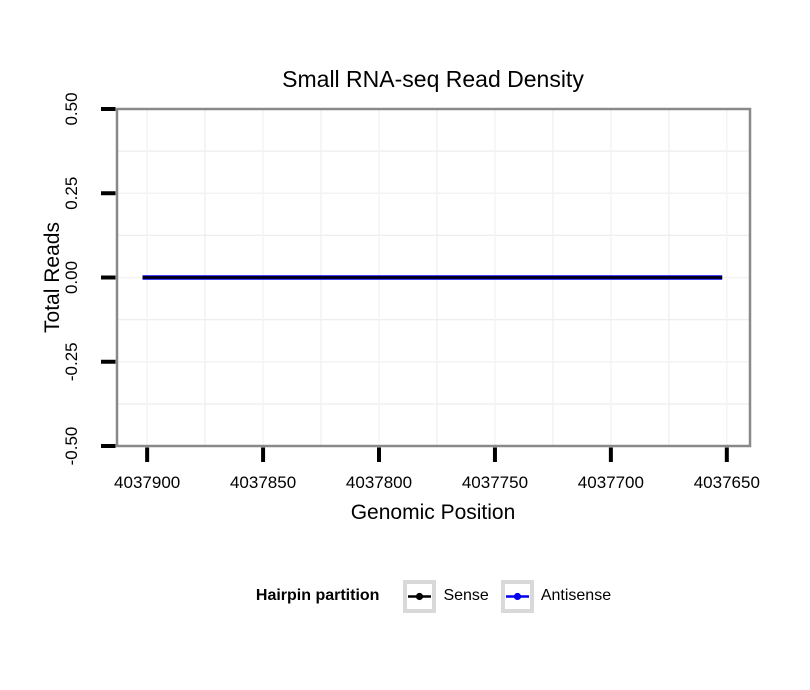 The height and width of the screenshot is (690, 810). What do you see at coordinates (611, 482) in the screenshot?
I see `x-tick-label: 4037700` at bounding box center [611, 482].